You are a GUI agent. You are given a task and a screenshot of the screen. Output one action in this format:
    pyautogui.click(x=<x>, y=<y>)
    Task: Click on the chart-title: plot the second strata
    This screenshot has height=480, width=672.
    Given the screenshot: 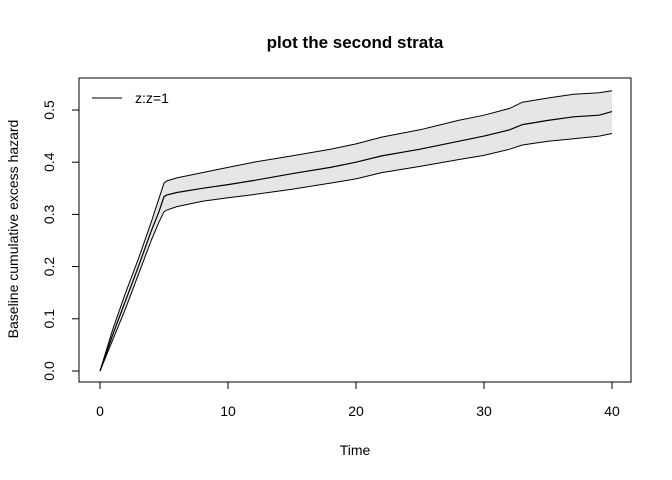 What is the action you would take?
    pyautogui.click(x=355, y=42)
    